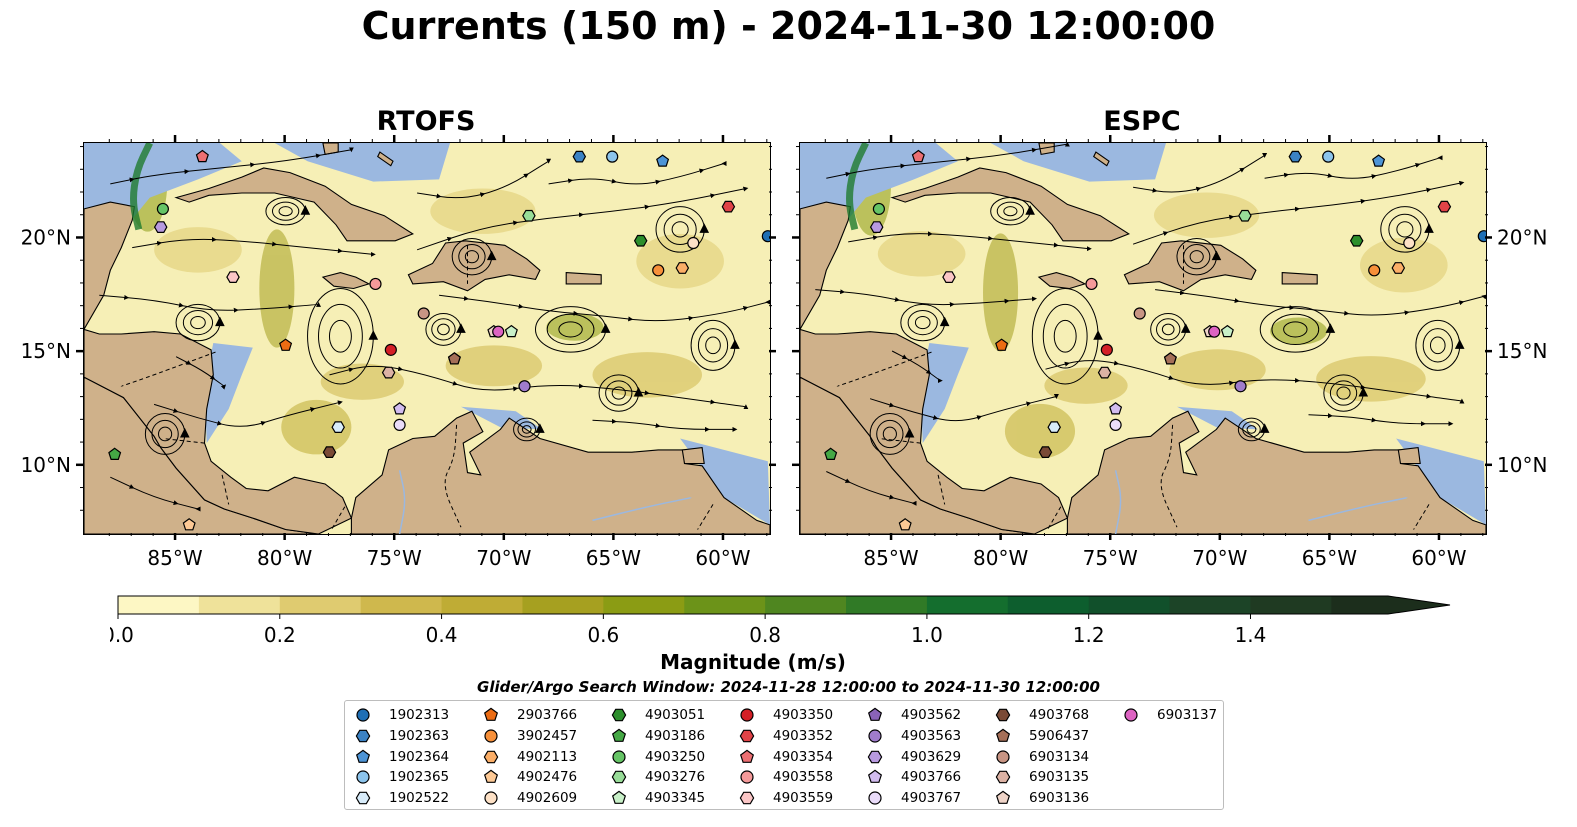  Describe the element at coordinates (1042, 757) in the screenshot. I see `legend-item-6903134: 6903134` at that location.